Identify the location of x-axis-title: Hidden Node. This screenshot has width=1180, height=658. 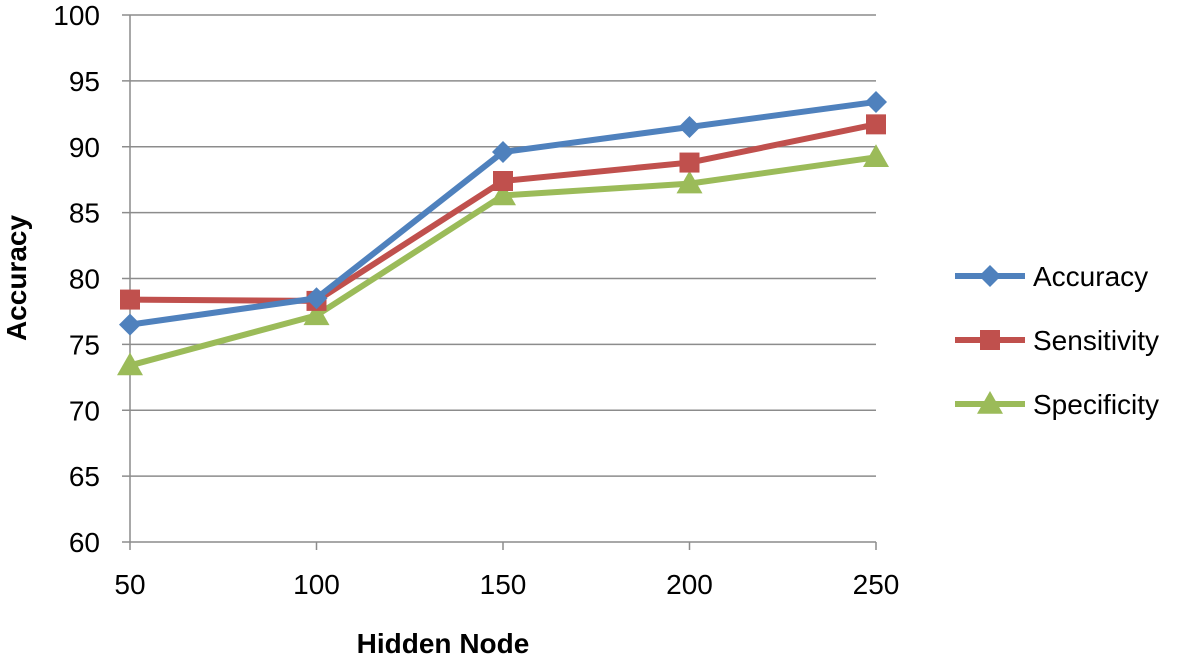
(443, 643).